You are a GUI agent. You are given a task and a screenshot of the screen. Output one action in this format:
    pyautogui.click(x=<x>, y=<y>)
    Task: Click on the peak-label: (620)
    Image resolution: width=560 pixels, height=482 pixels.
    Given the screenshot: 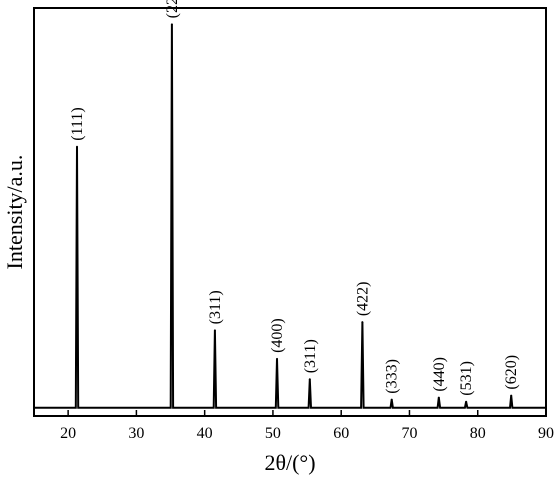 What is the action you would take?
    pyautogui.click(x=511, y=372)
    